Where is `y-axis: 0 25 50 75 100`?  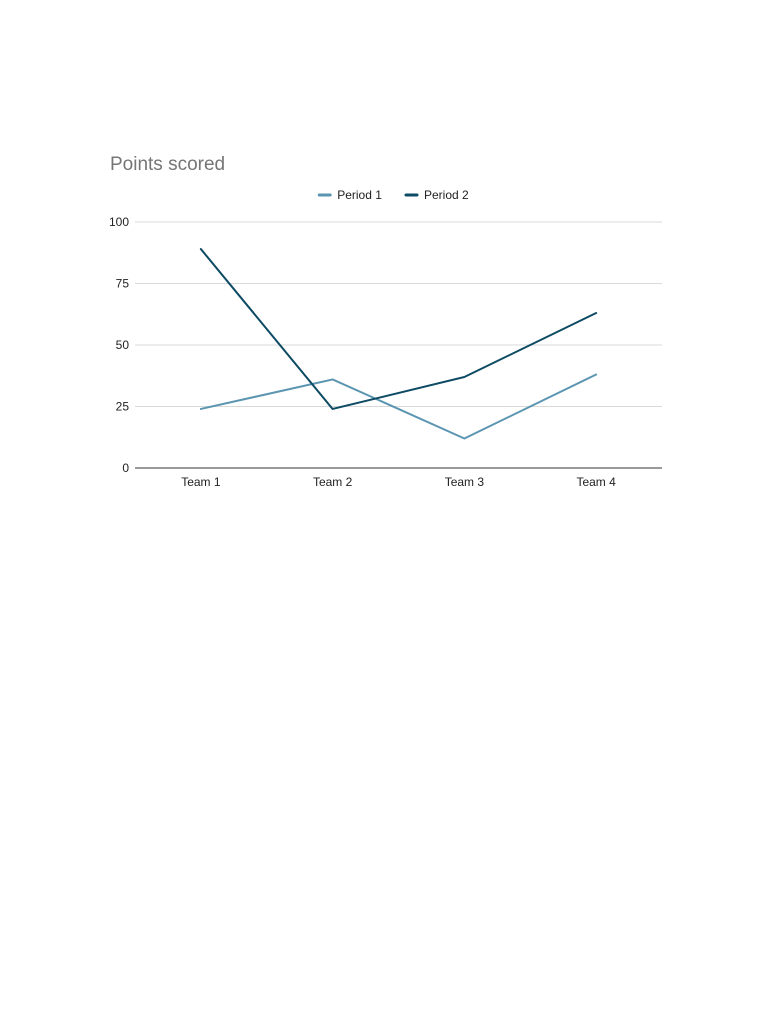
y-axis: 0 25 50 75 100 is located at coordinates (119, 345).